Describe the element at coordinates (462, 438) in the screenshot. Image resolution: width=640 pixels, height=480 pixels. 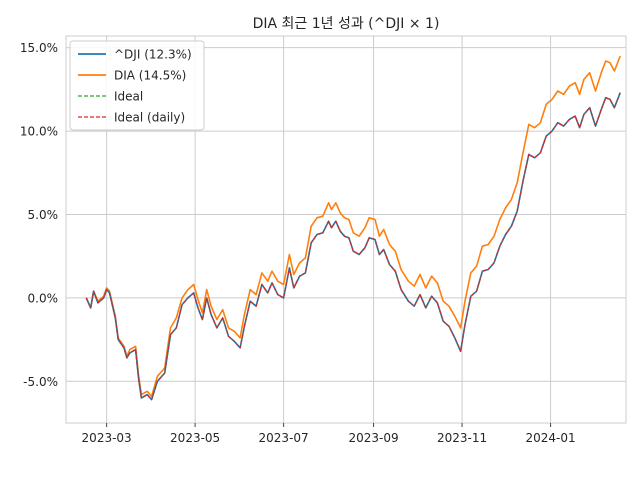
I see `x-tick-label: 2023-11` at that location.